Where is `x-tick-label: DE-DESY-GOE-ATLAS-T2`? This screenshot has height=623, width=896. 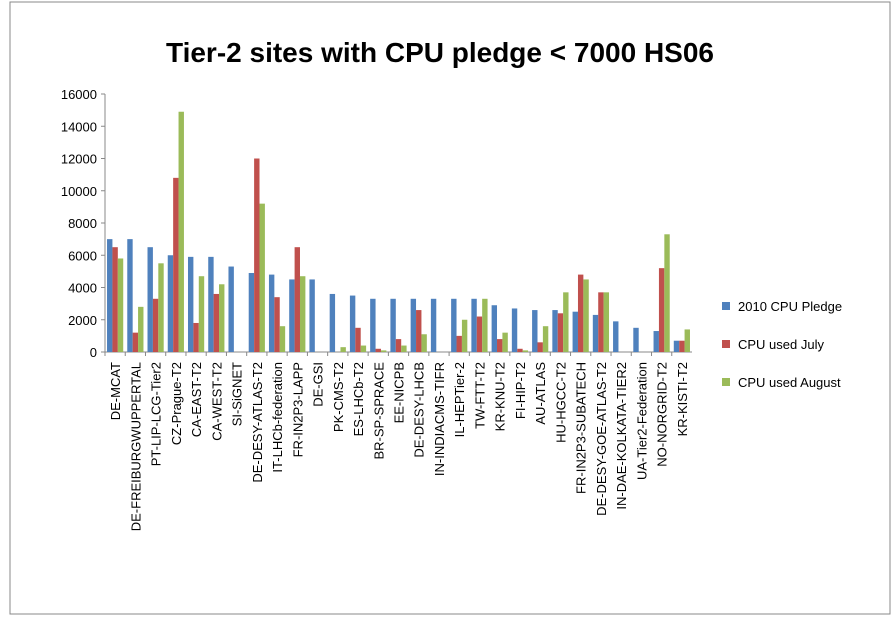 x-tick-label: DE-DESY-GOE-ATLAS-T2 is located at coordinates (601, 439).